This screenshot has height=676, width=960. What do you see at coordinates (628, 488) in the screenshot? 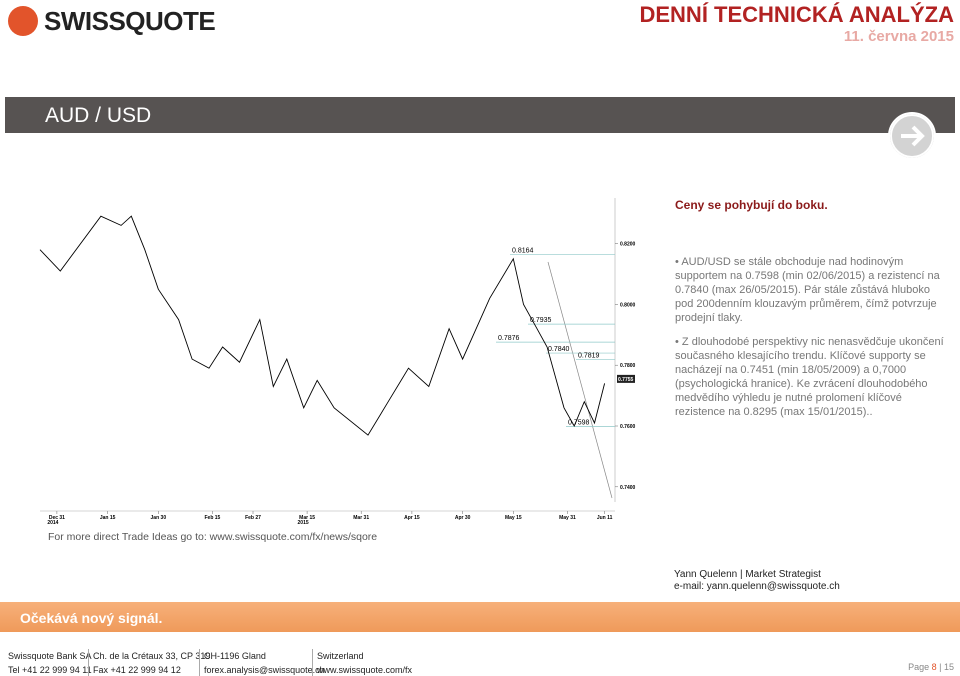
I see `y-tick-label: 0.7400` at bounding box center [628, 488].